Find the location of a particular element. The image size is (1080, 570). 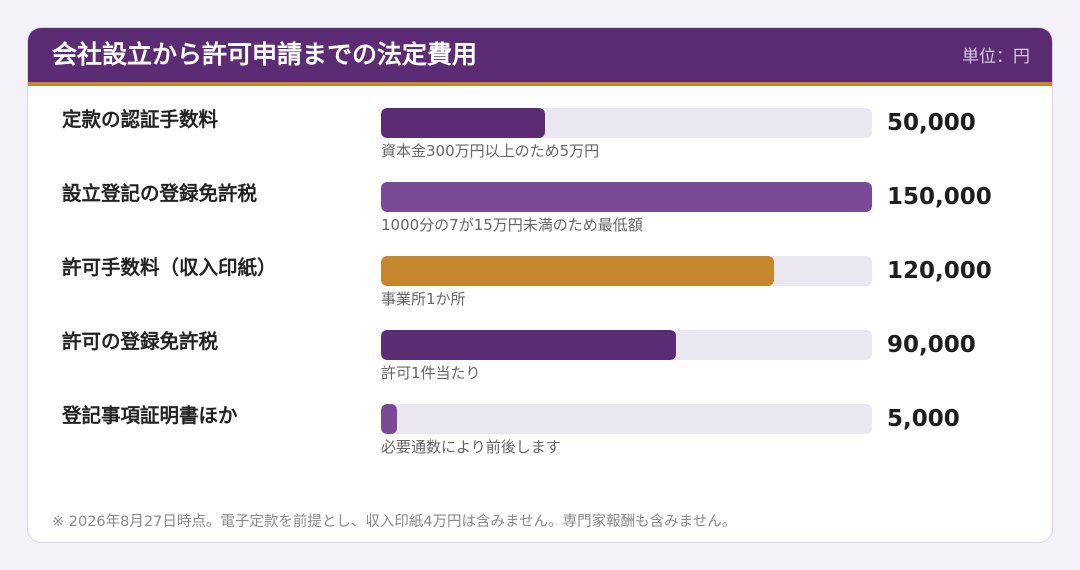

card-header: 会社設立から許可申請までの法定費用 単位：円 is located at coordinates (540, 57).